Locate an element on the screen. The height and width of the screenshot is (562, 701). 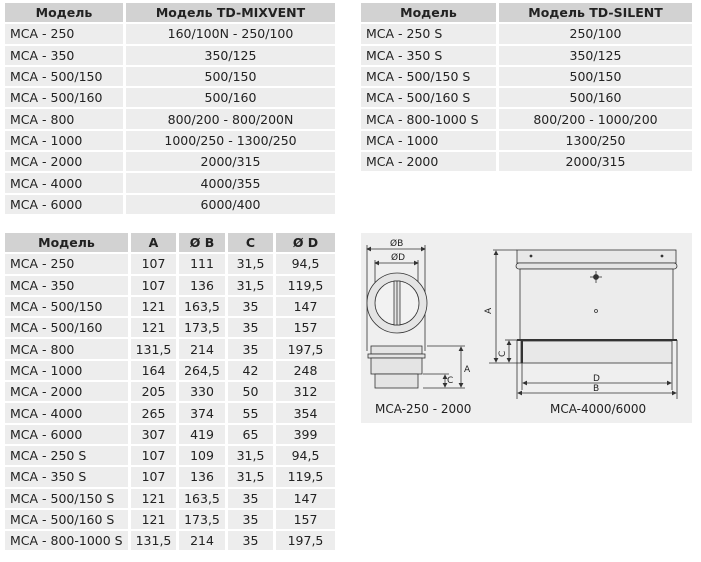
column-header: Модель TD-MIXVENT is located at coordinates (230, 13).